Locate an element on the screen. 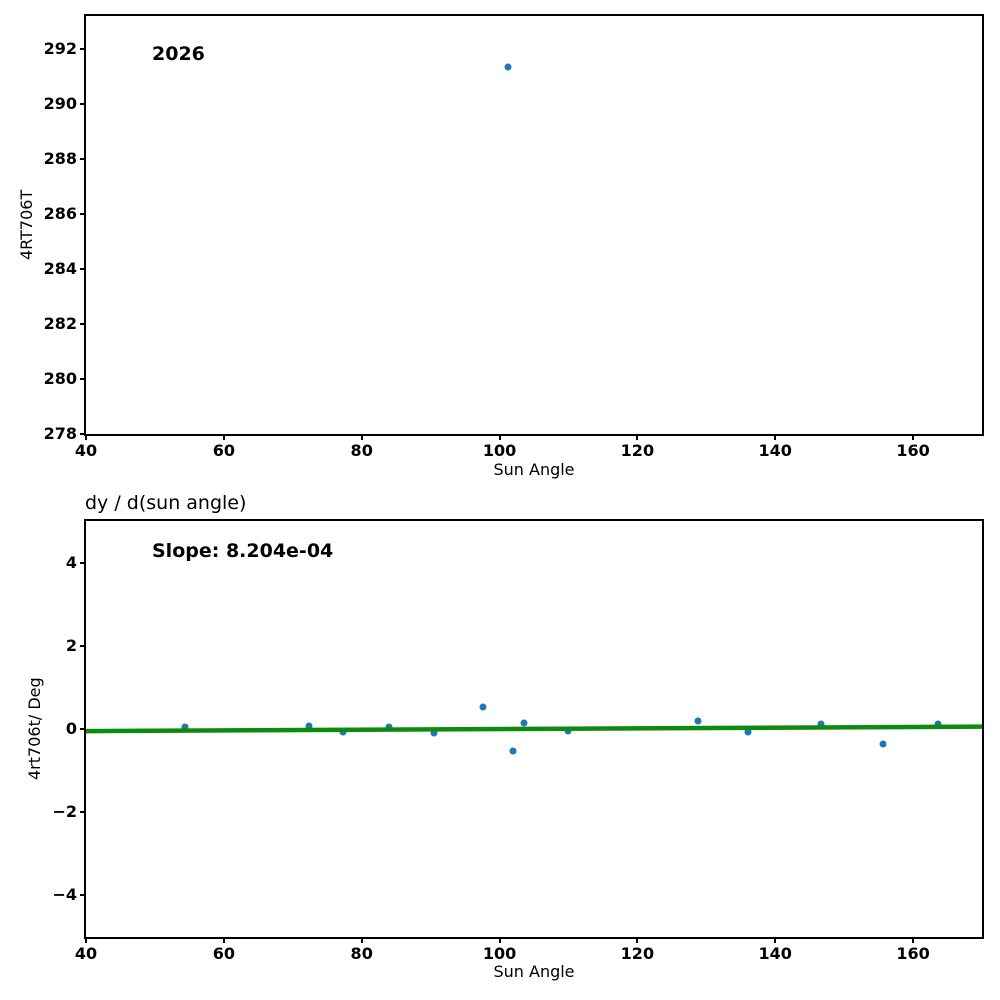 The height and width of the screenshot is (1000, 1000). y-tick-label: 280 is located at coordinates (60, 378).